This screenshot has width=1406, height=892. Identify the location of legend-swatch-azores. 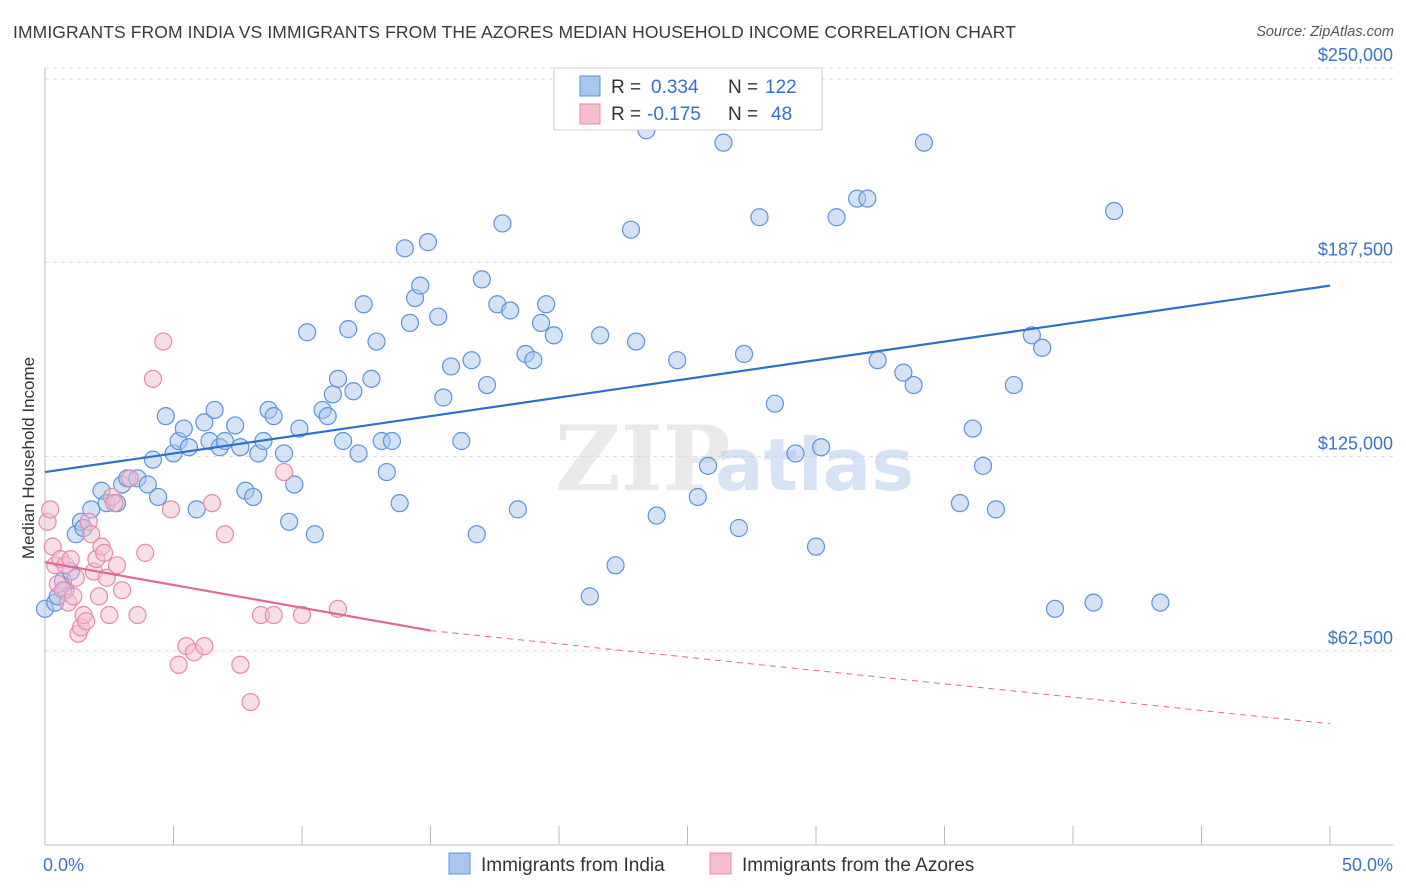
(590, 114).